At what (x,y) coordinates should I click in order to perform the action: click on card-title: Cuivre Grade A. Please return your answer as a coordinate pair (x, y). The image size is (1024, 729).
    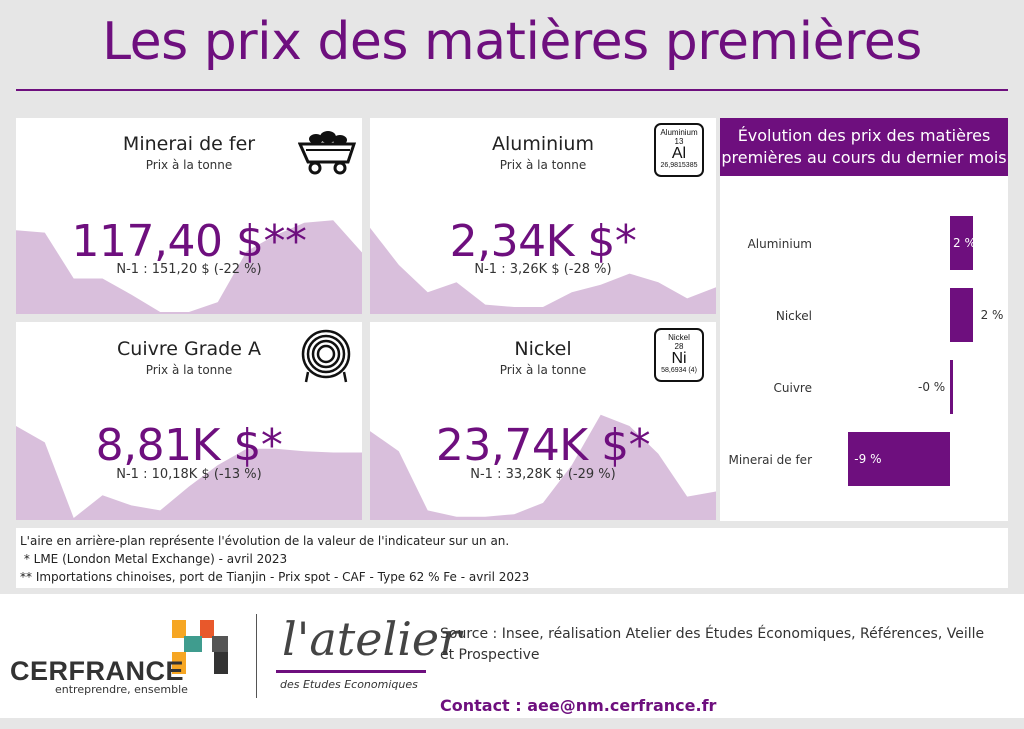
    Looking at the image, I should click on (189, 349).